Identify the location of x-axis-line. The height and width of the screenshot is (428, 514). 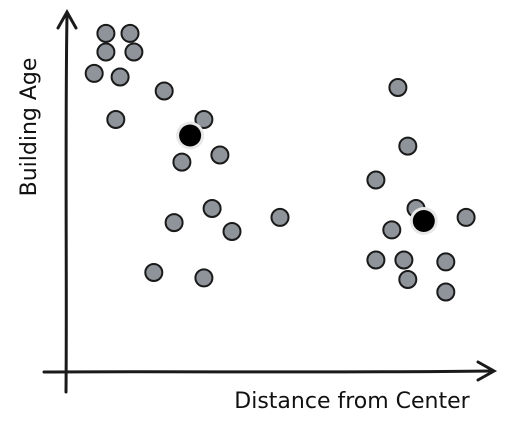
(268, 371).